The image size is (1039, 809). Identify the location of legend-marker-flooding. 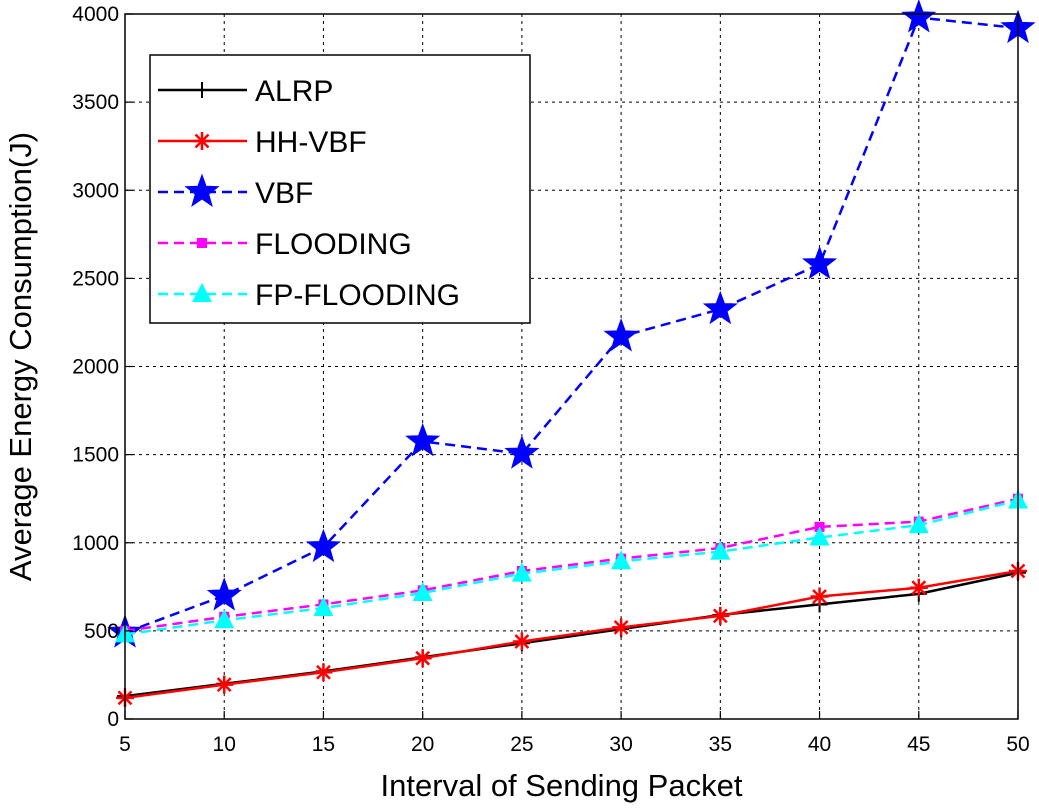
(202, 243).